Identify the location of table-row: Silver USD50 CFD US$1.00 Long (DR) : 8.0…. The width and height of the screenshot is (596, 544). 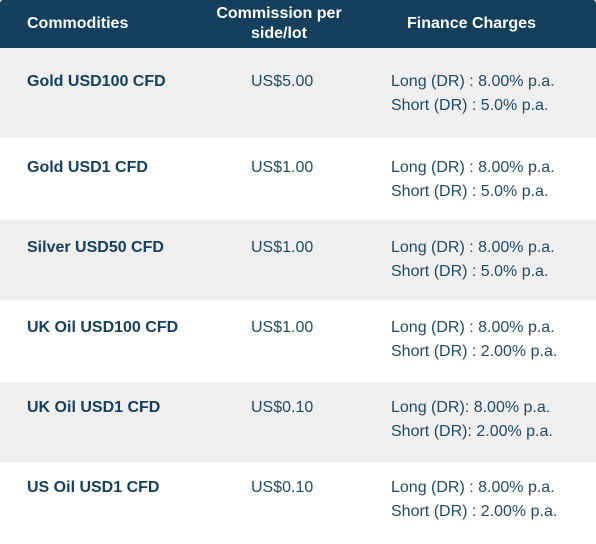
(298, 260).